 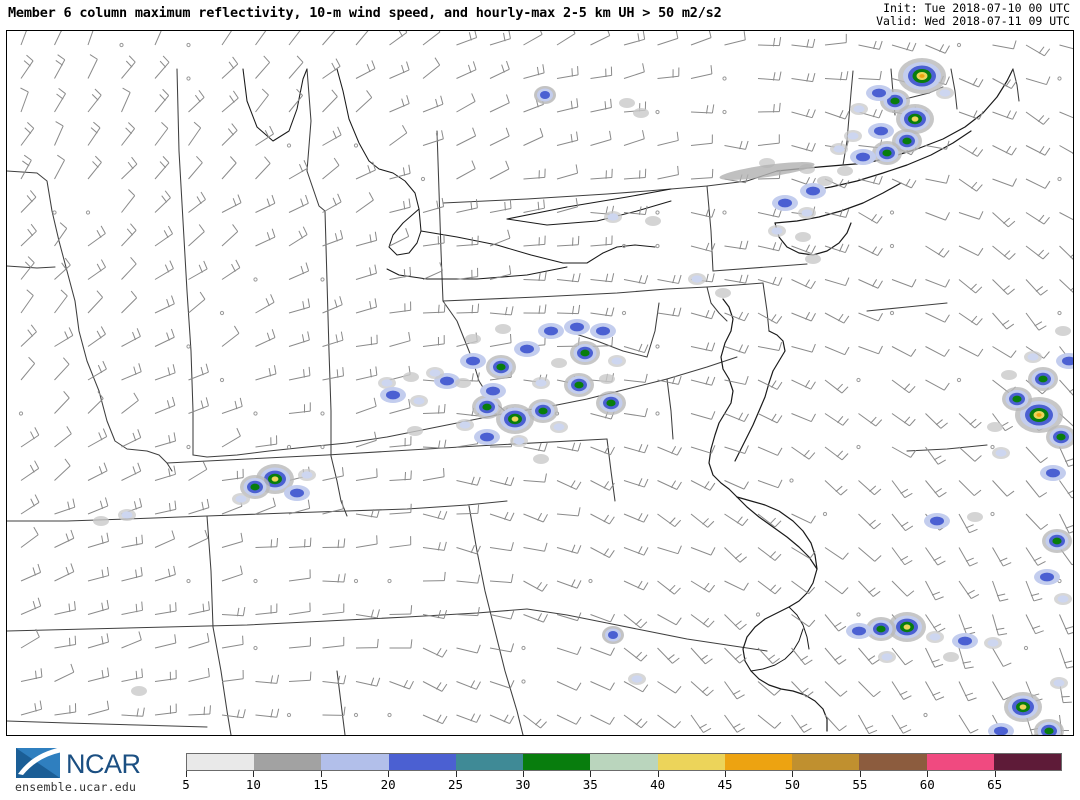 What do you see at coordinates (658, 784) in the screenshot?
I see `colorbar-tick-label: 40` at bounding box center [658, 784].